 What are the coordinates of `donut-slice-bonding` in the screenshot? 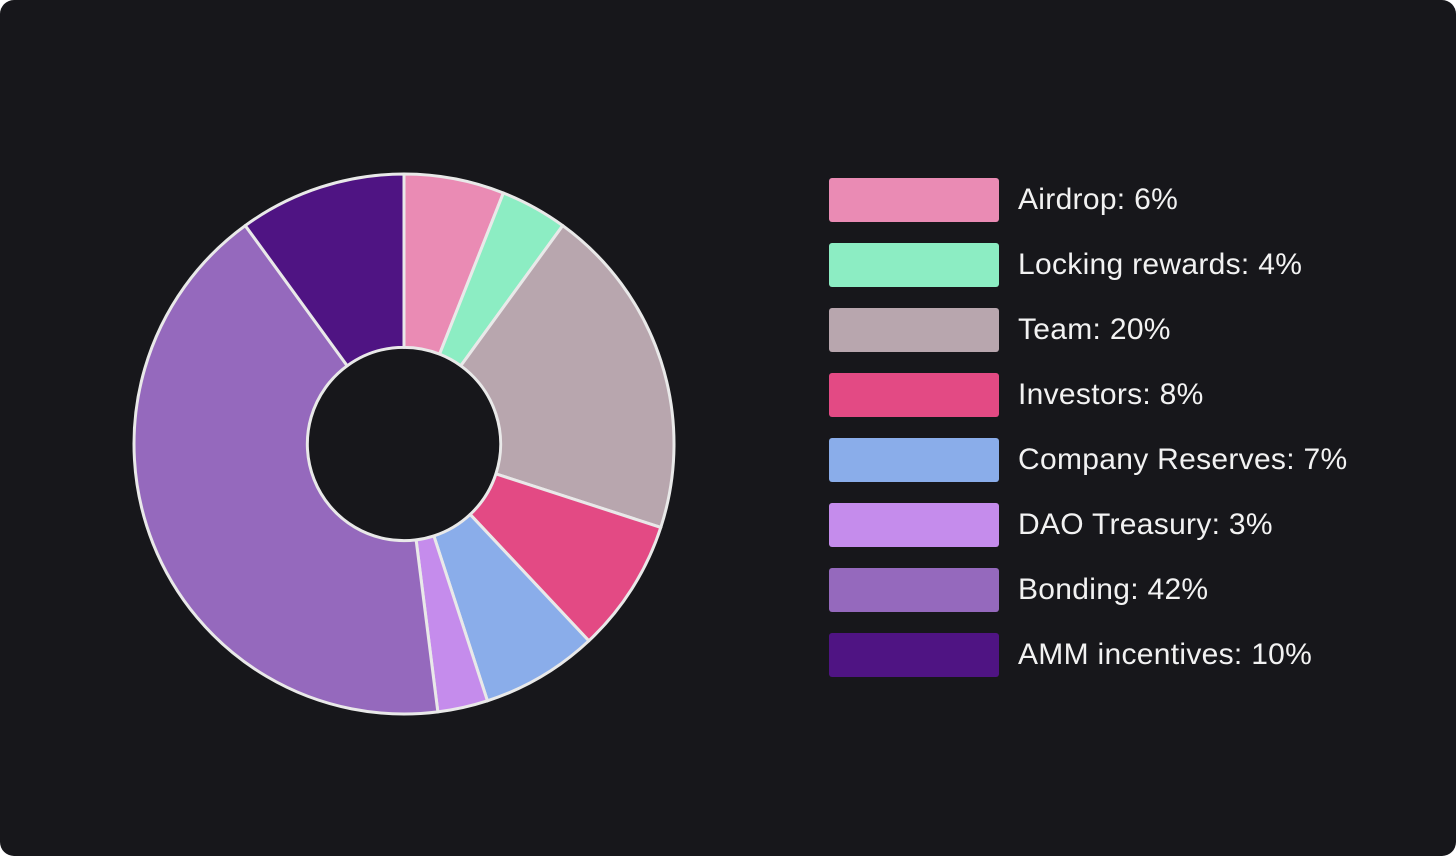 It's located at (286, 470).